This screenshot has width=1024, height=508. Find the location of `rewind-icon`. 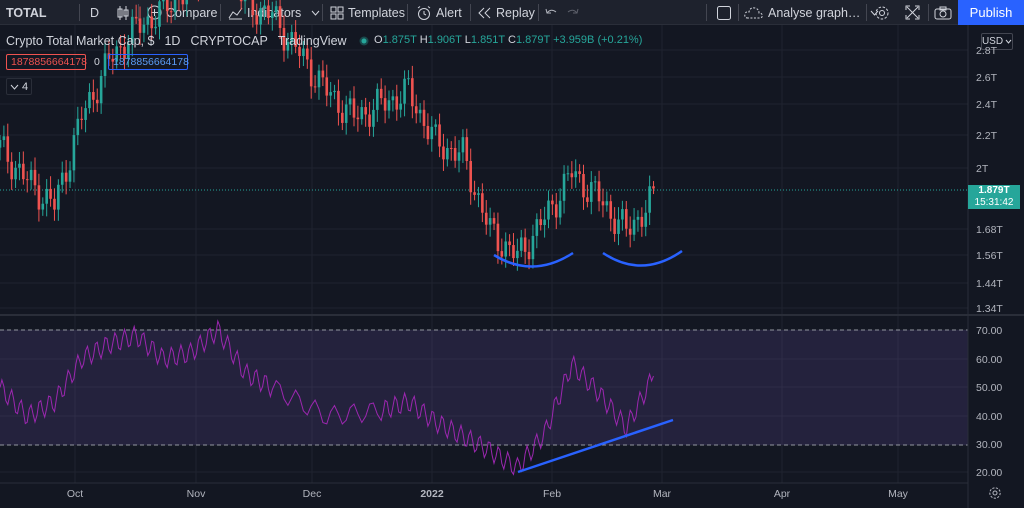

rewind-icon is located at coordinates (485, 13).